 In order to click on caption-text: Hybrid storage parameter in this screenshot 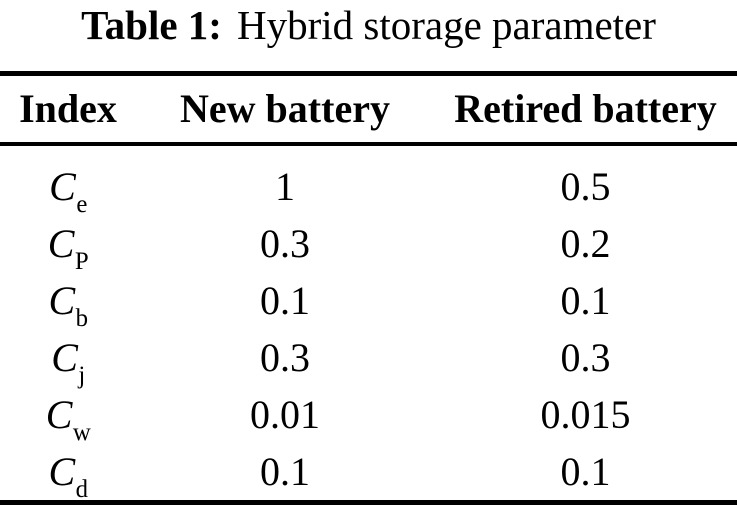, I will do `click(446, 25)`.